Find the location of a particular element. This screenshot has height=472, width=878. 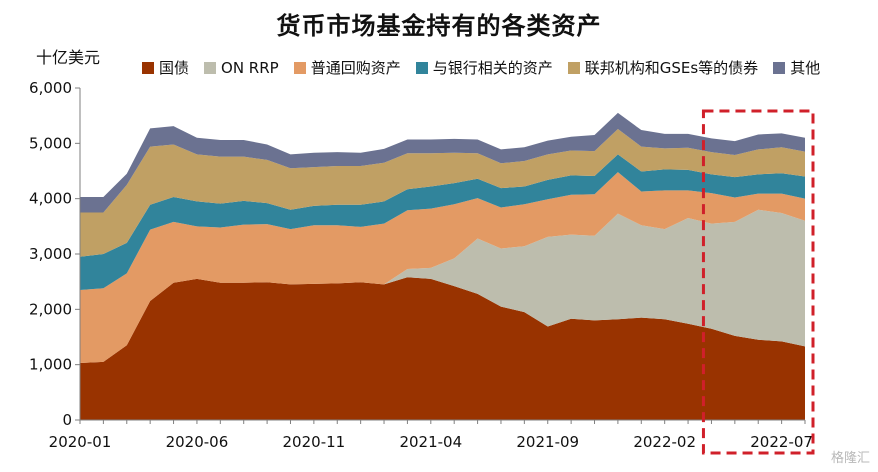

legend-item-2: ON RRP is located at coordinates (241, 67).